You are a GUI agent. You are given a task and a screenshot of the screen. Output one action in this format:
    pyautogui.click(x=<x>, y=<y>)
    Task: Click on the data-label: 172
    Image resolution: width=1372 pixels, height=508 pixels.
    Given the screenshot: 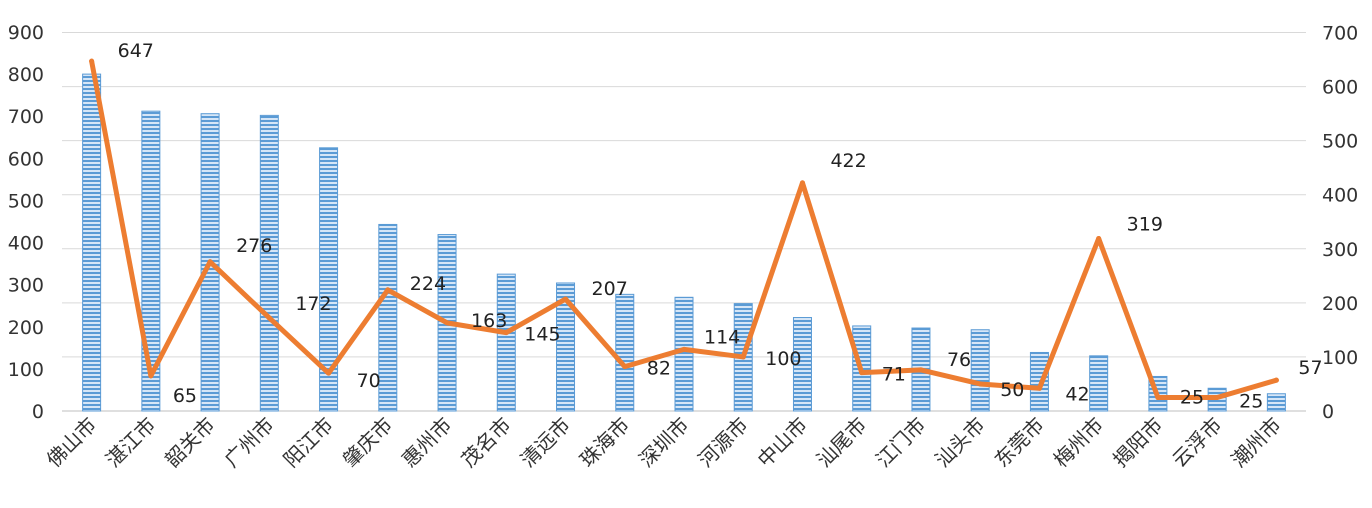 What is the action you would take?
    pyautogui.click(x=313, y=304)
    